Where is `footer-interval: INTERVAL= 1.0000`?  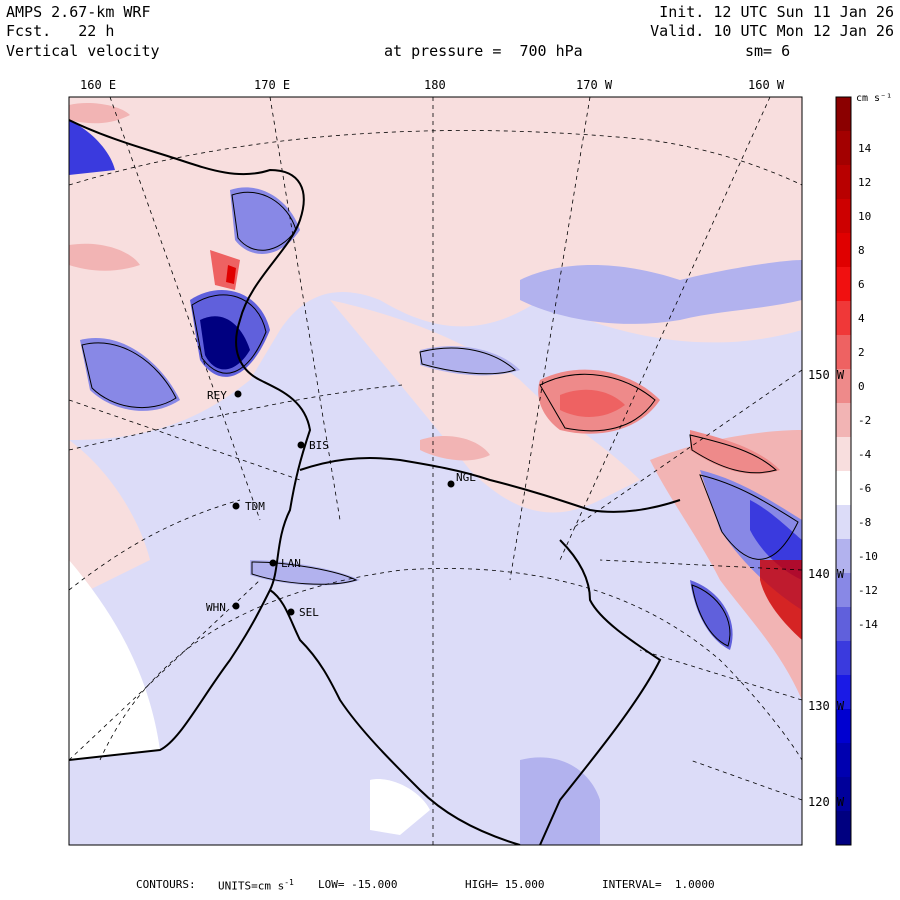 footer-interval: INTERVAL= 1.0000 is located at coordinates (658, 884).